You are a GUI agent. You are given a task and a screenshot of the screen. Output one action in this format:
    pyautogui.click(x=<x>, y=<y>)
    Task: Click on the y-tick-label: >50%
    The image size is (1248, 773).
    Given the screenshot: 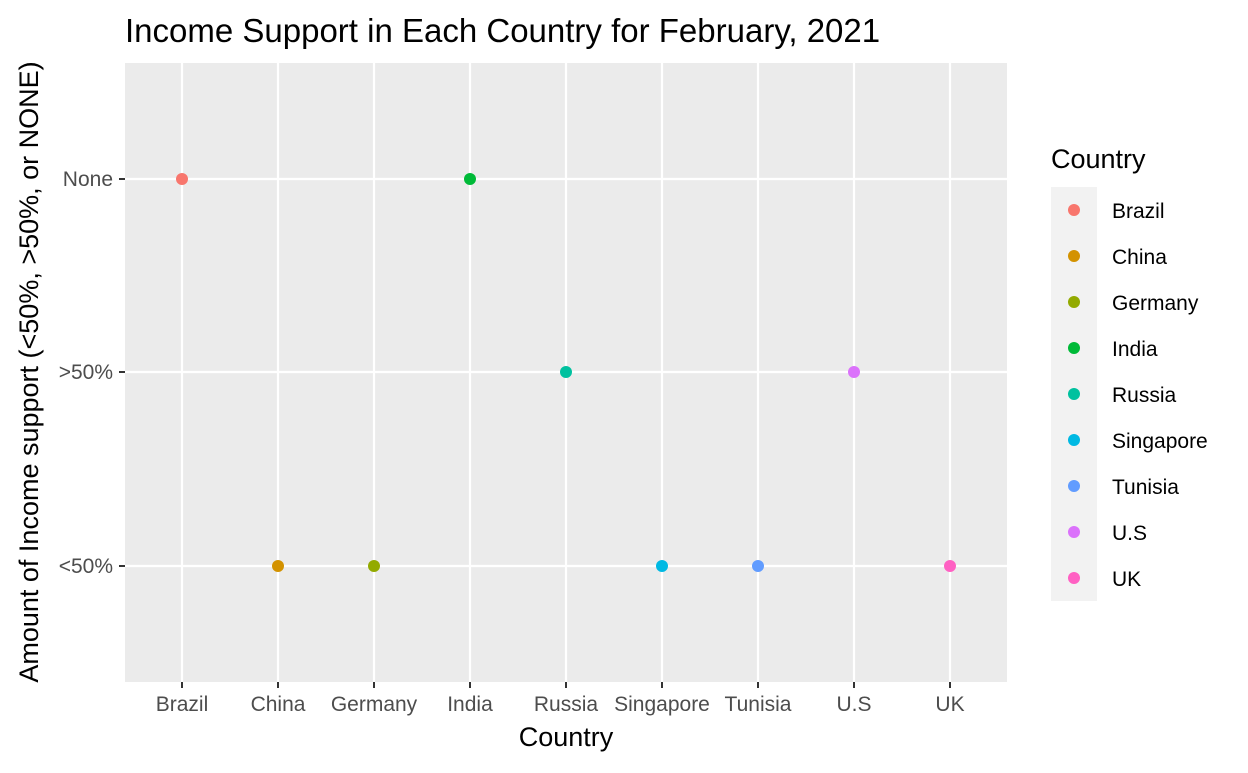 What is the action you would take?
    pyautogui.click(x=86, y=372)
    